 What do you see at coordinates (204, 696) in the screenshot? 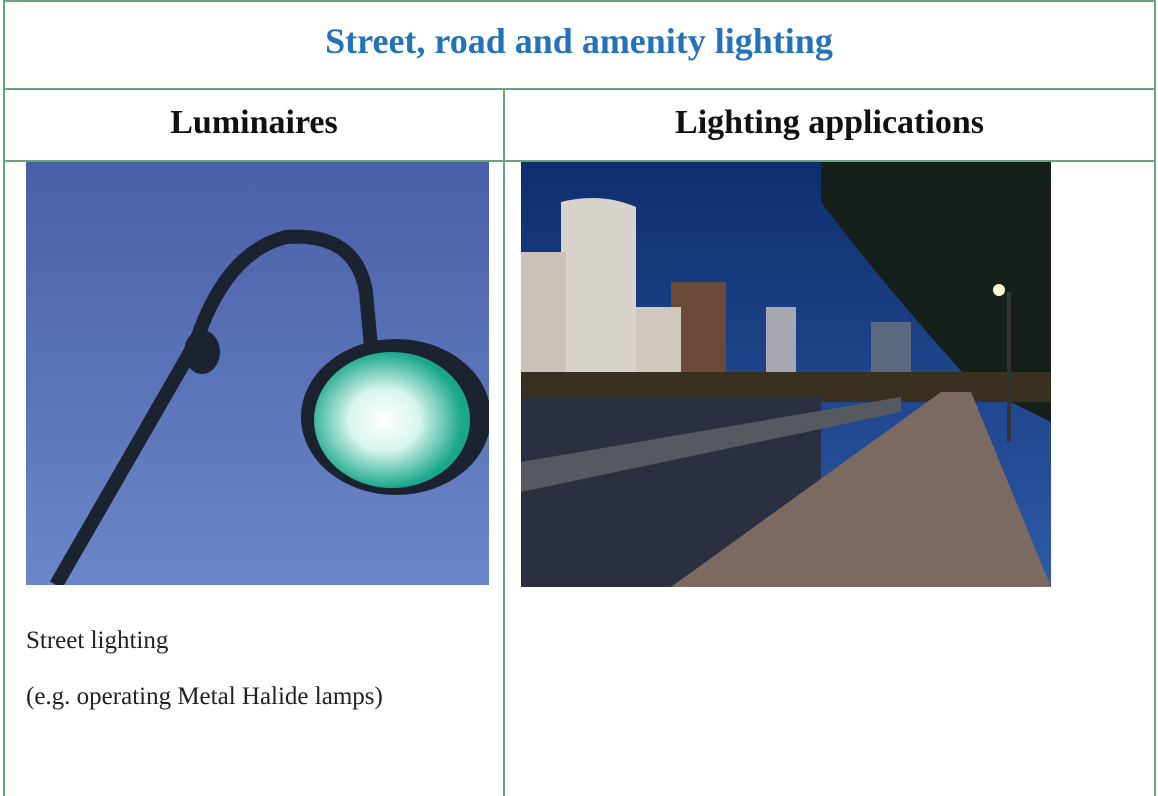
I see `cell-text: (e.g. operating Metal Halide lamps)` at bounding box center [204, 696].